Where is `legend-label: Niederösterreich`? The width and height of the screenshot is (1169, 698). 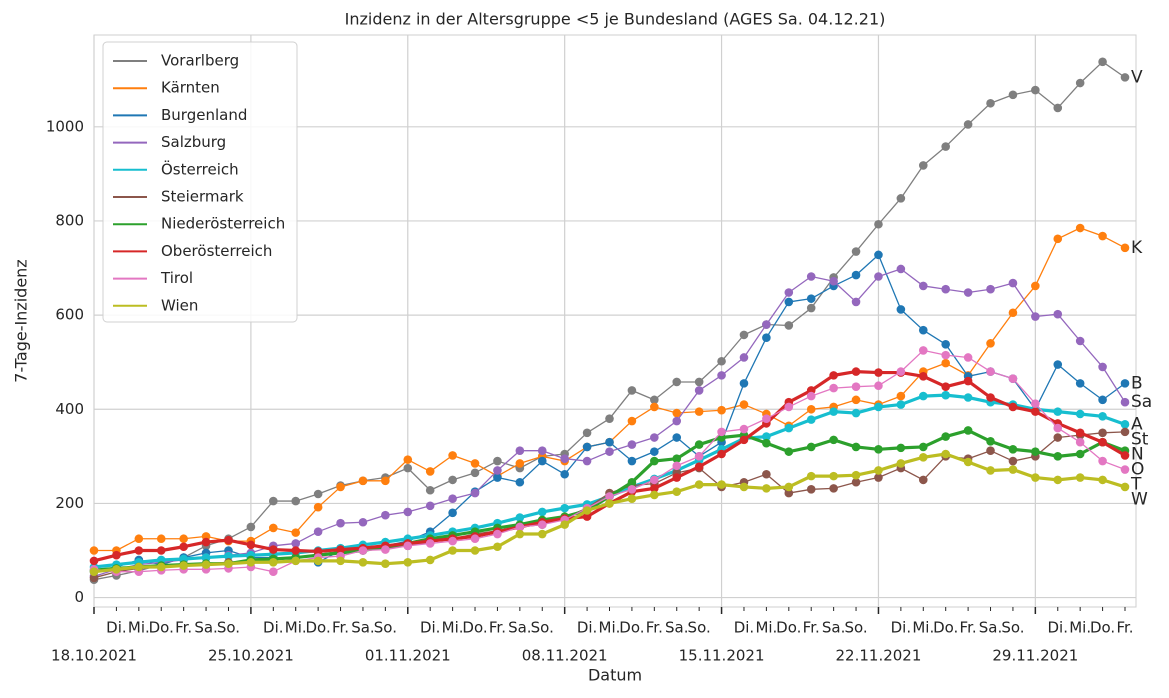 legend-label: Niederösterreich is located at coordinates (223, 224).